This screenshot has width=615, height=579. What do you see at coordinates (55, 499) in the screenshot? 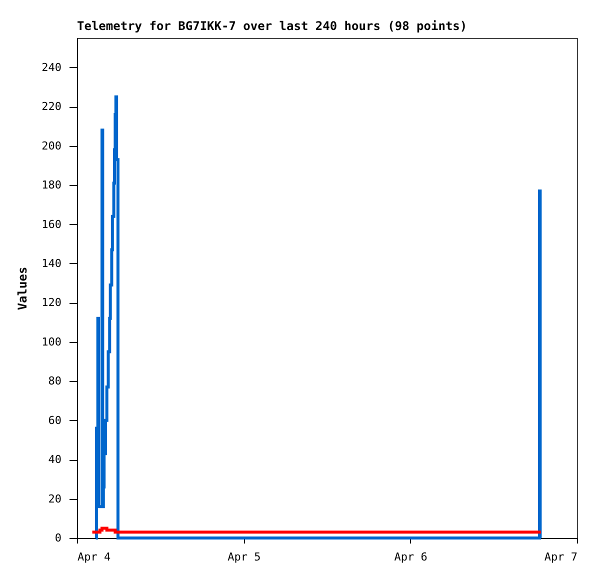
I see `y-tick-label: 20` at bounding box center [55, 499].